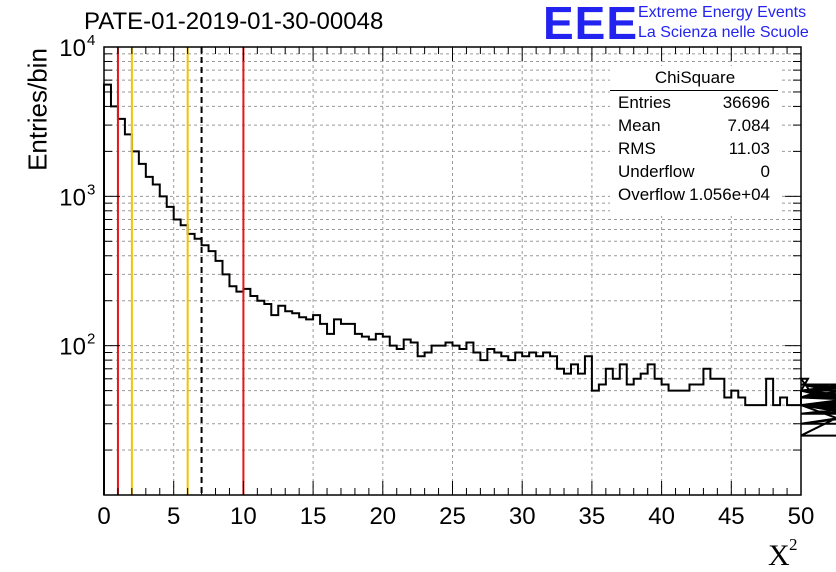  Describe the element at coordinates (91, 189) in the screenshot. I see `y-tick-exponent: 3` at that location.